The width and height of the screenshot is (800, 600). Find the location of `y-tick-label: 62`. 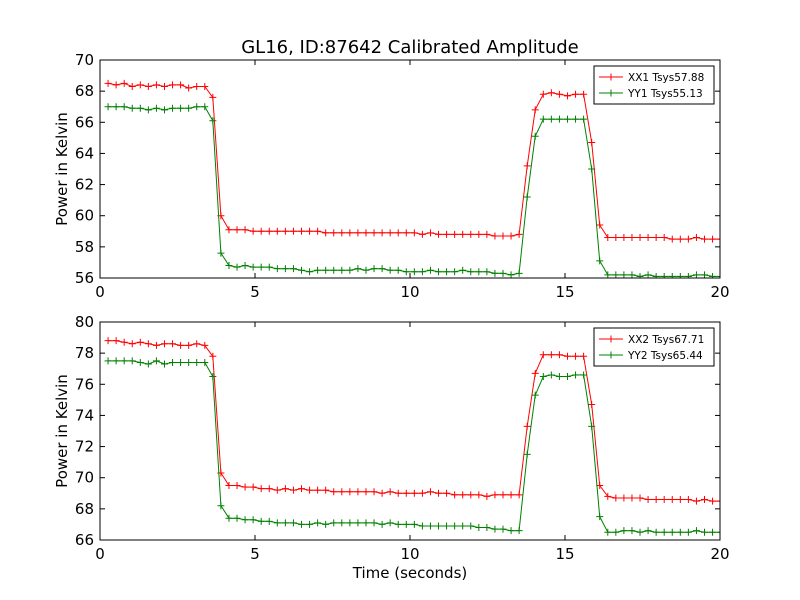

y-tick-label: 62 is located at coordinates (84, 185).